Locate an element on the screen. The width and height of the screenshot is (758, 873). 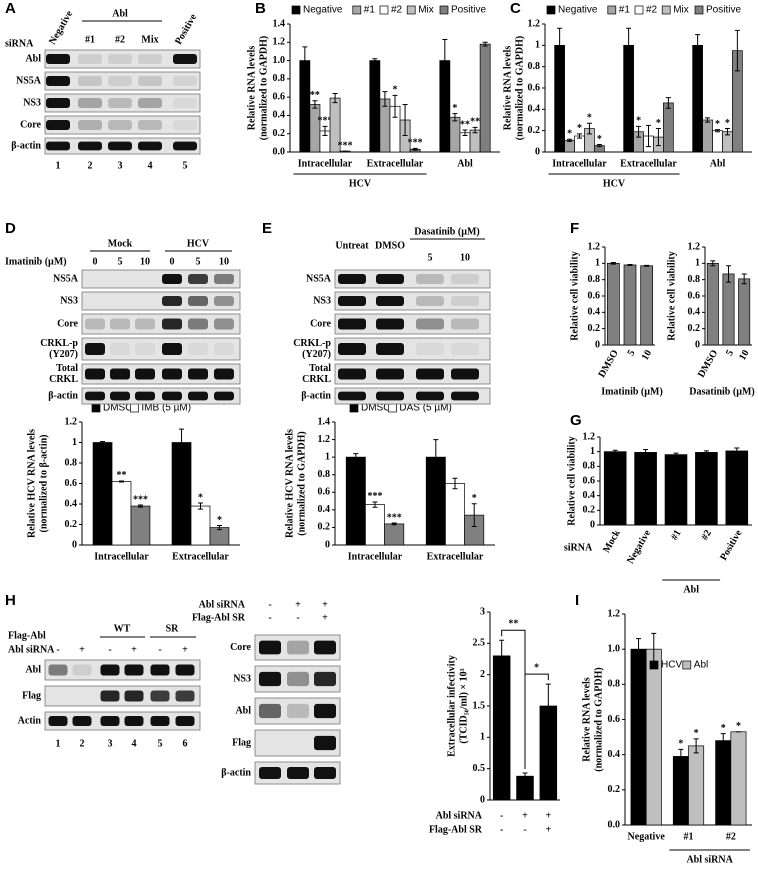
y-tick-label: 0.4 is located at coordinates (324, 509).